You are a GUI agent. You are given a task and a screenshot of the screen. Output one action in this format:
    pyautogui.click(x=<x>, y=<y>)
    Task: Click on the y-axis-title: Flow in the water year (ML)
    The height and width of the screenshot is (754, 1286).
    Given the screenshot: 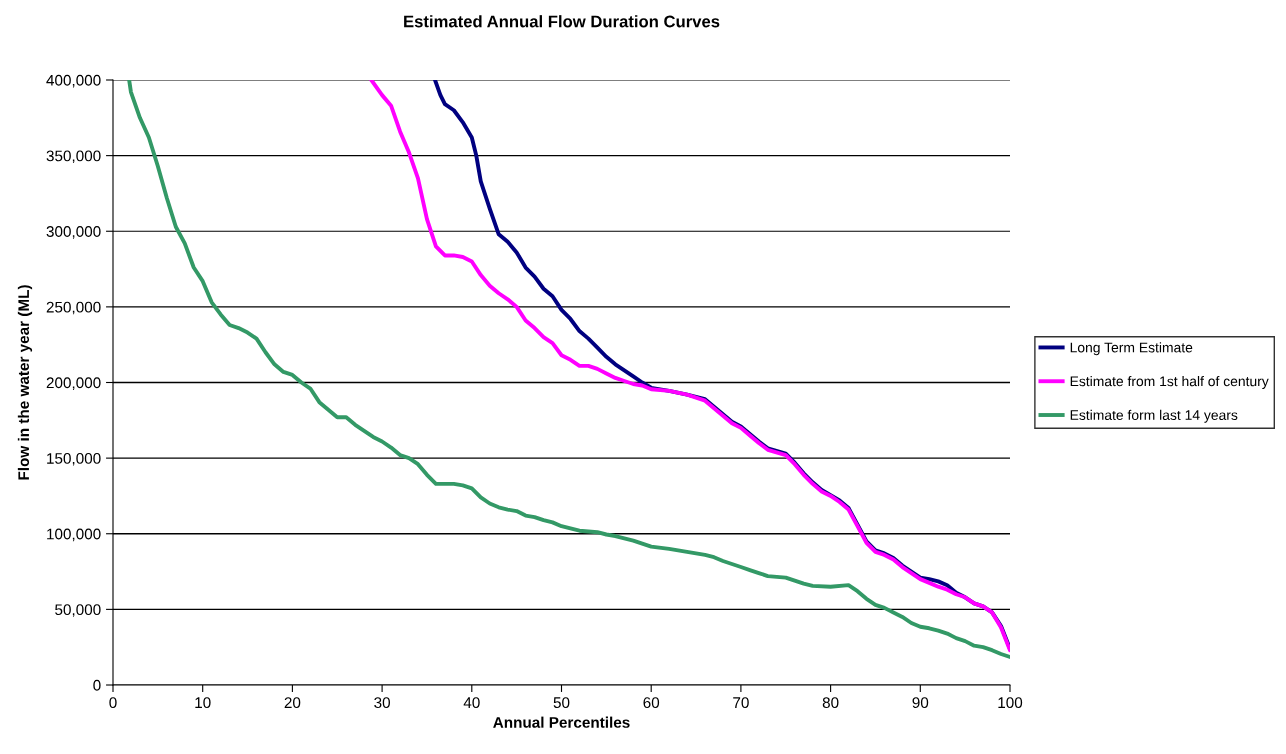 What is the action you would take?
    pyautogui.click(x=25, y=382)
    